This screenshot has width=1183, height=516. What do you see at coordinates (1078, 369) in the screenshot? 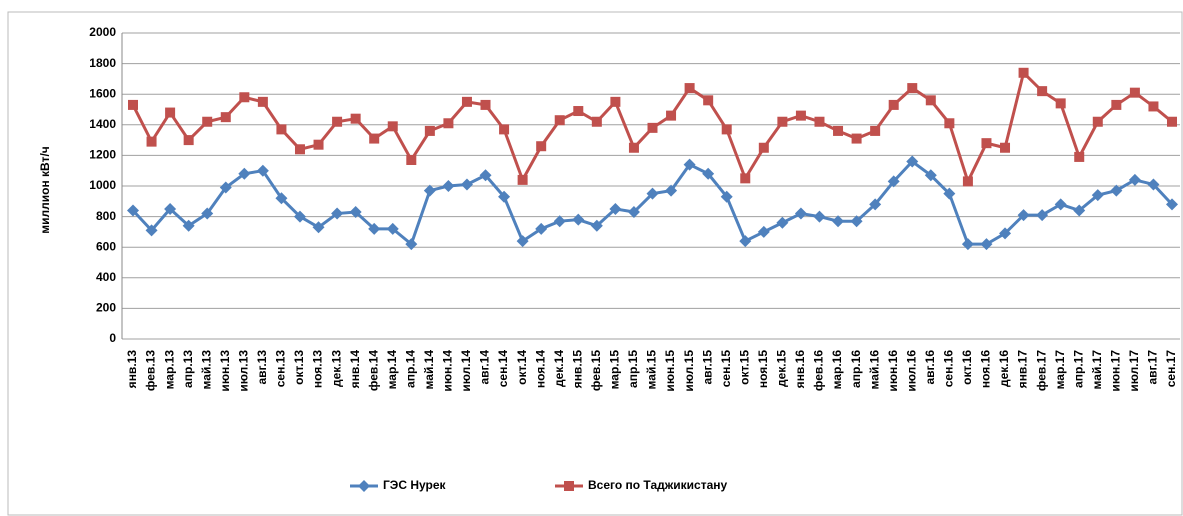
I see `x-tick-label: апр.17` at bounding box center [1078, 369].